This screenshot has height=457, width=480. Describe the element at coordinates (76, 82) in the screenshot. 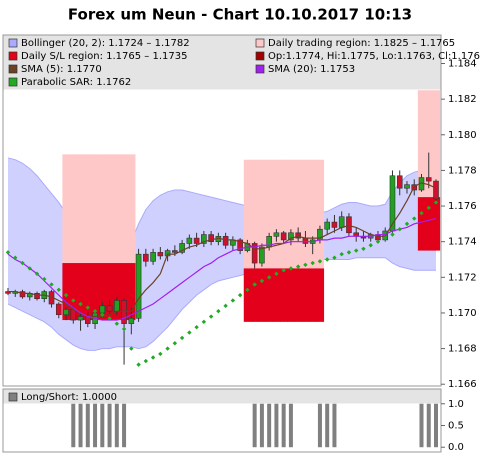

I see `legend-label: Parabolic SAR: 1.1762` at that location.